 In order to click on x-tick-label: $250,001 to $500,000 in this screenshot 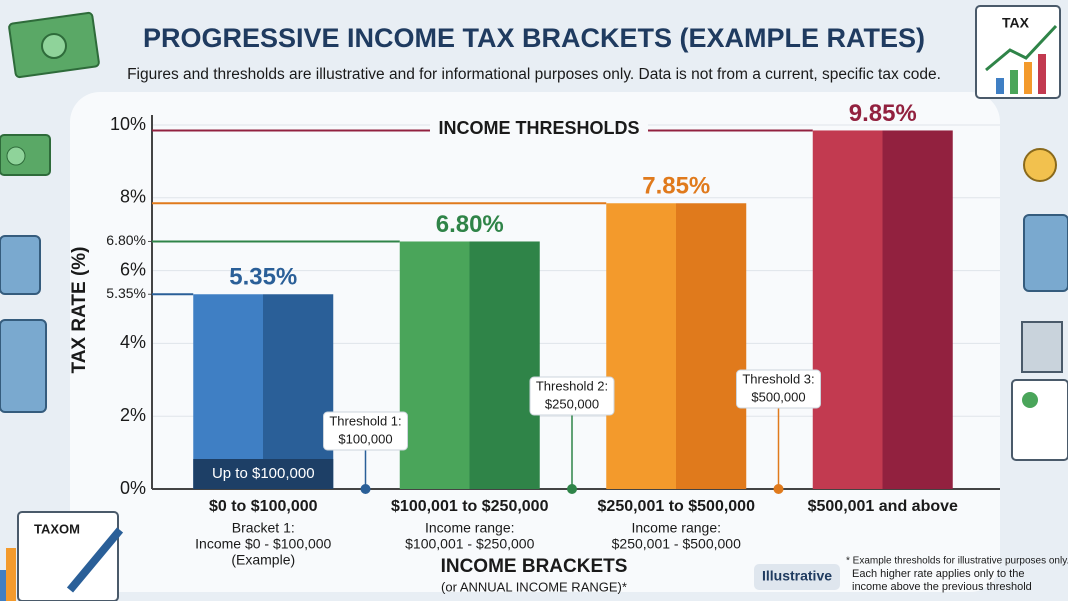, I will do `click(677, 506)`.